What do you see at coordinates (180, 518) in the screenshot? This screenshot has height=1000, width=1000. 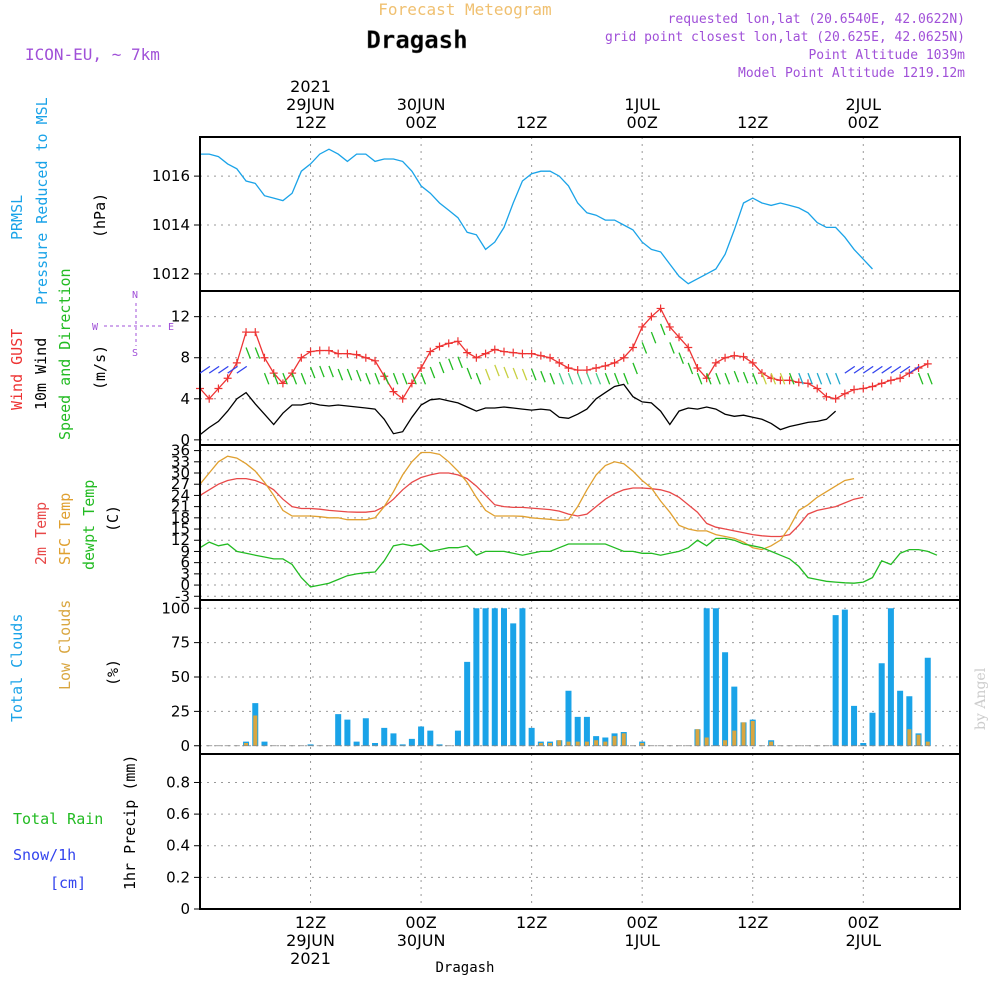 I see `y-tick-label: 18` at bounding box center [180, 518].